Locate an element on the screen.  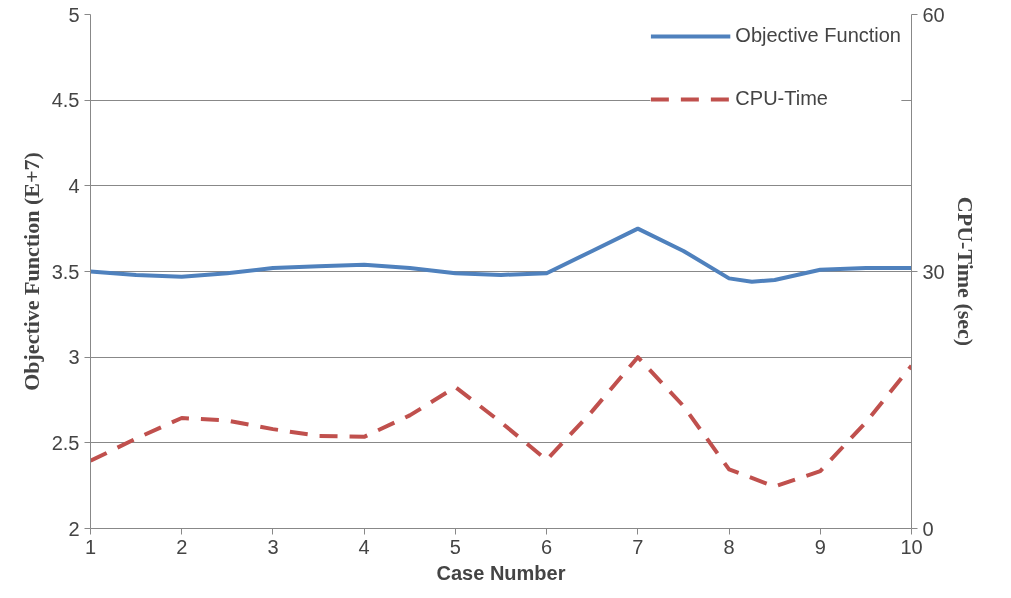
y-axis-title: Objective Function (E+7) is located at coordinates (31, 271).